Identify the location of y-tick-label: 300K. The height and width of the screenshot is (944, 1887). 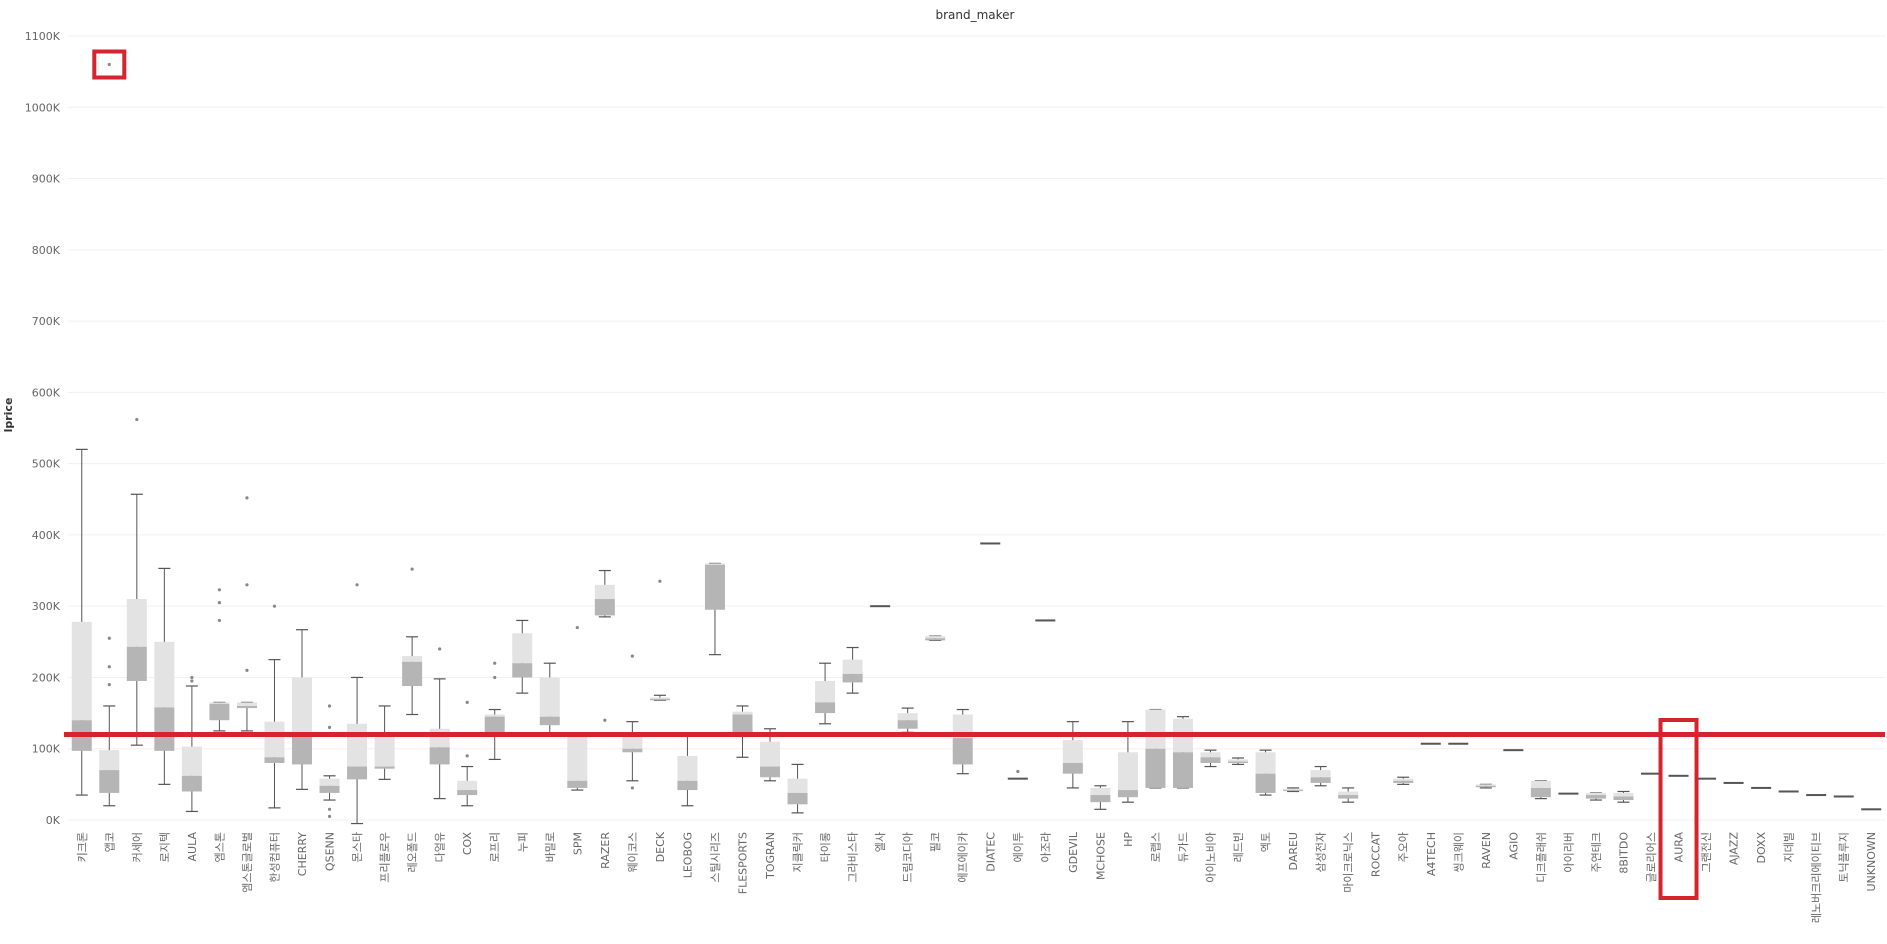
(46, 606).